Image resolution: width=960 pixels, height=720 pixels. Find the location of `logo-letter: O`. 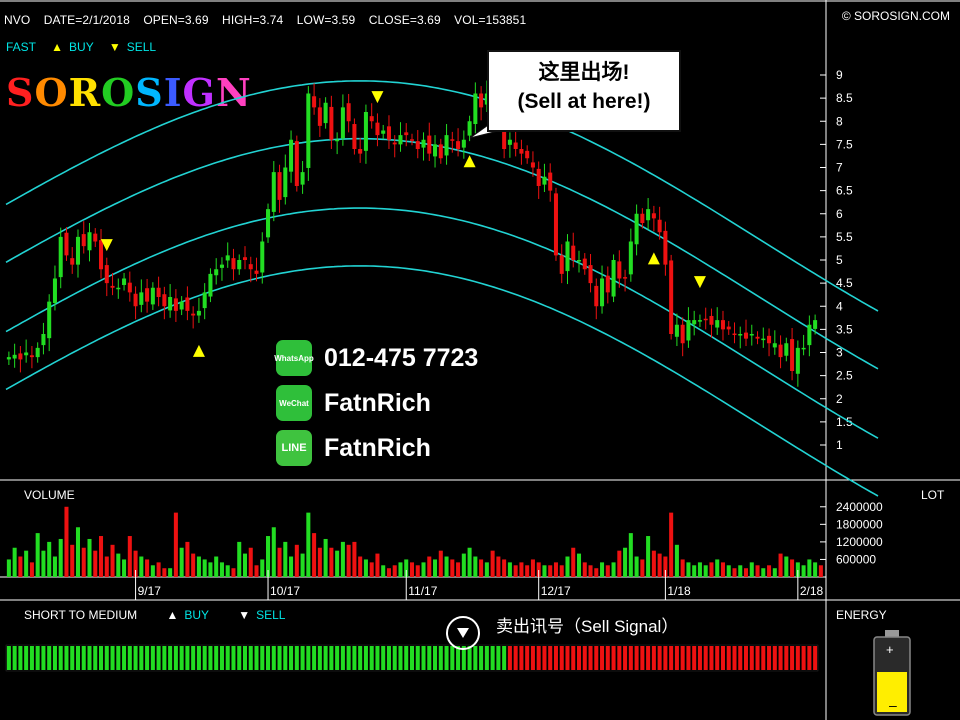

logo-letter: O is located at coordinates (51, 92).